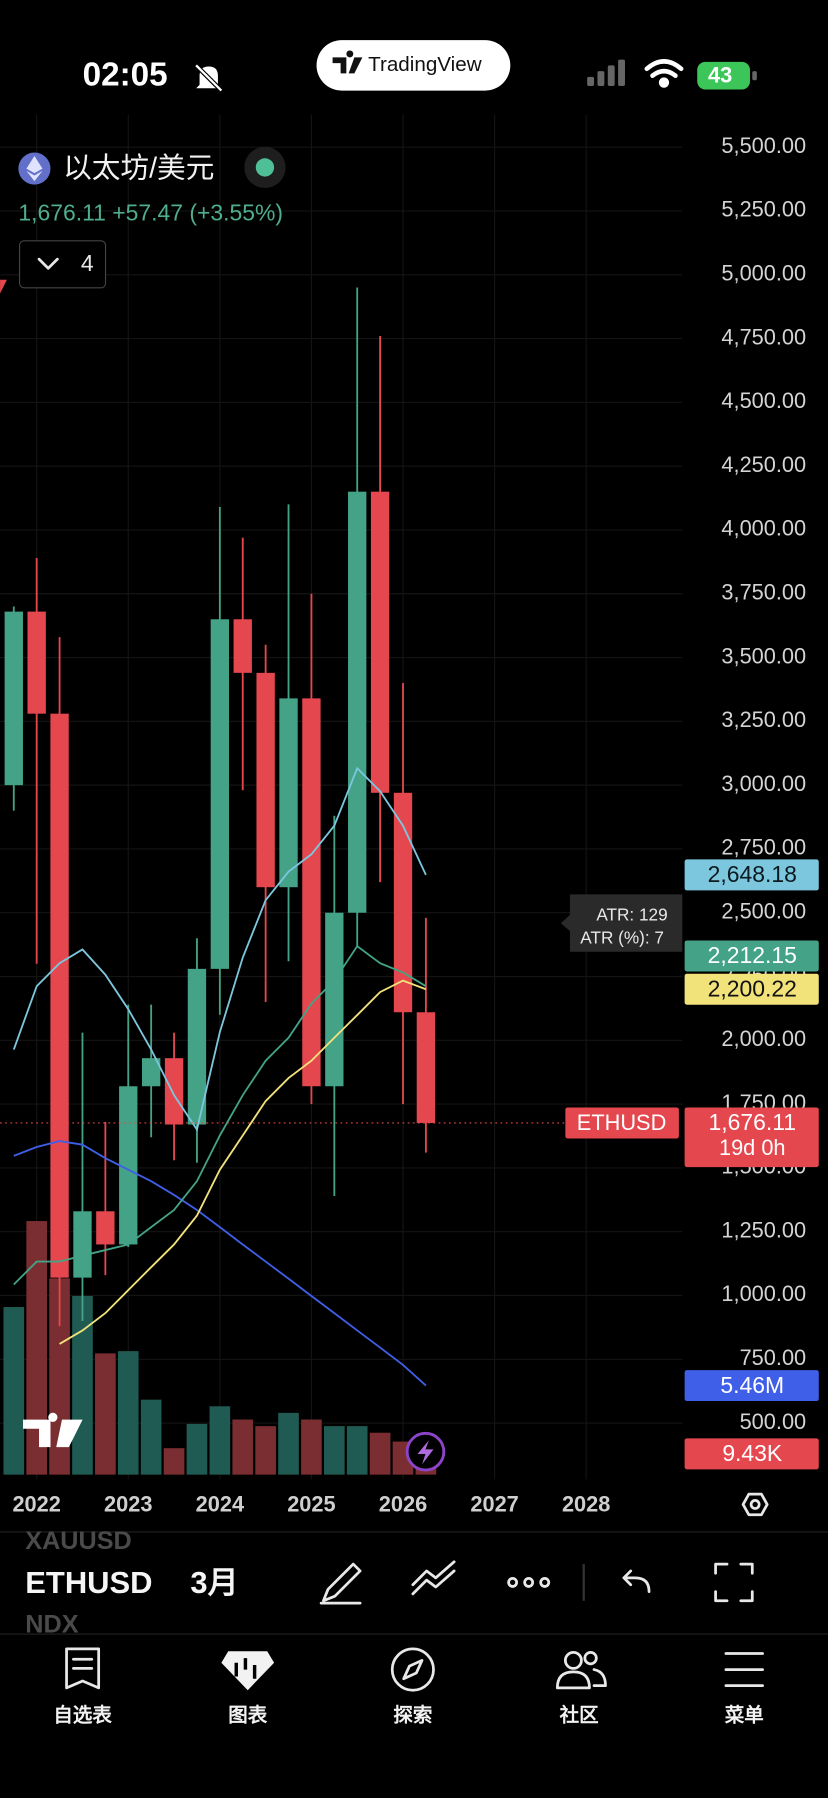 The width and height of the screenshot is (828, 1798). I want to click on wifi-icon, so click(664, 73).